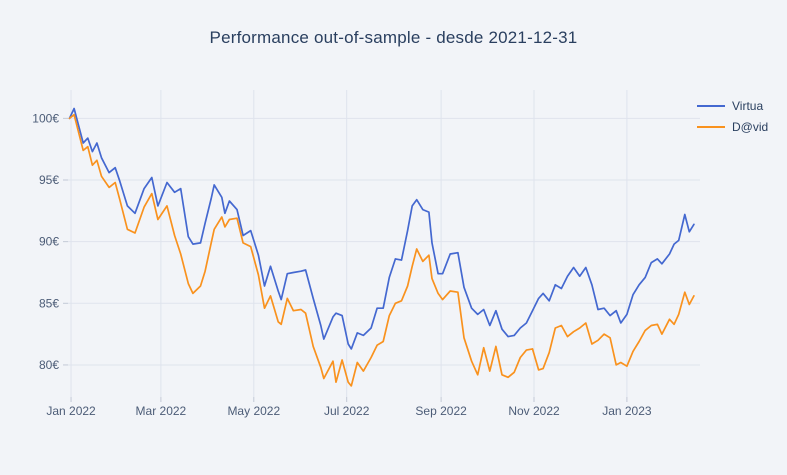 Image resolution: width=787 pixels, height=475 pixels. I want to click on legend: Virtua D@vid, so click(732, 116).